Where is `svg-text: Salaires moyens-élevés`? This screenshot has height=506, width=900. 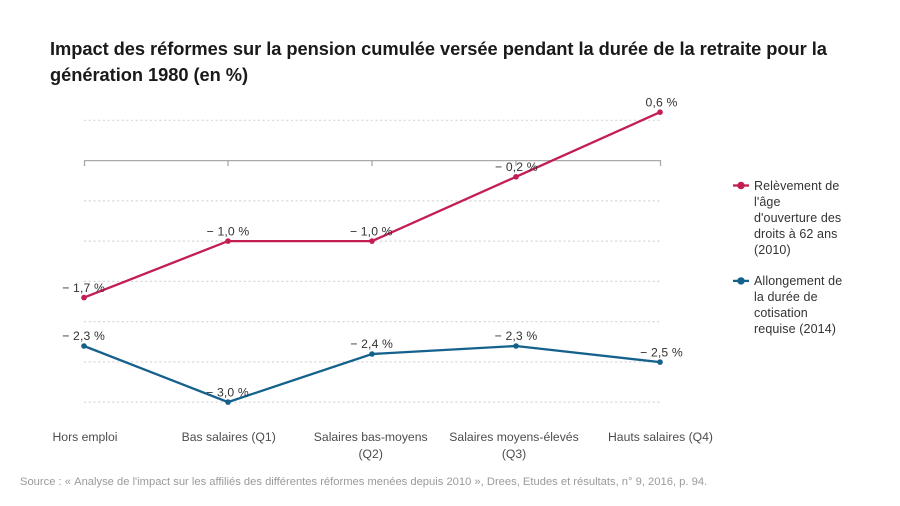 svg-text: Salaires moyens-élevés is located at coordinates (513, 437).